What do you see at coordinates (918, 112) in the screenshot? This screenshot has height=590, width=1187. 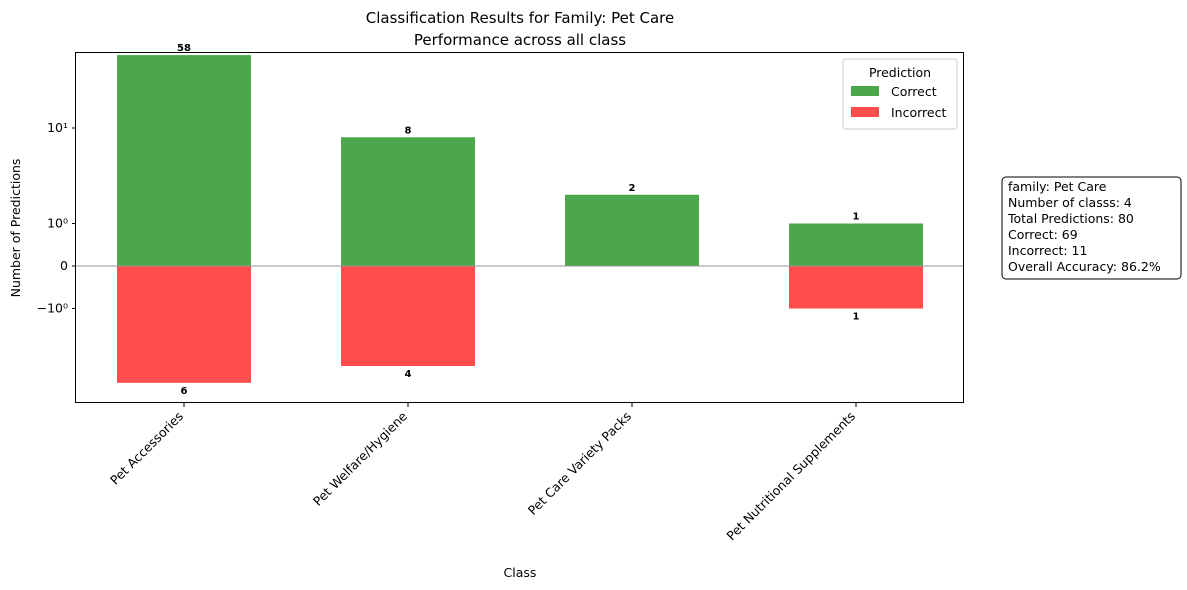 I see `legend-label-incorrect: Incorrect` at bounding box center [918, 112].